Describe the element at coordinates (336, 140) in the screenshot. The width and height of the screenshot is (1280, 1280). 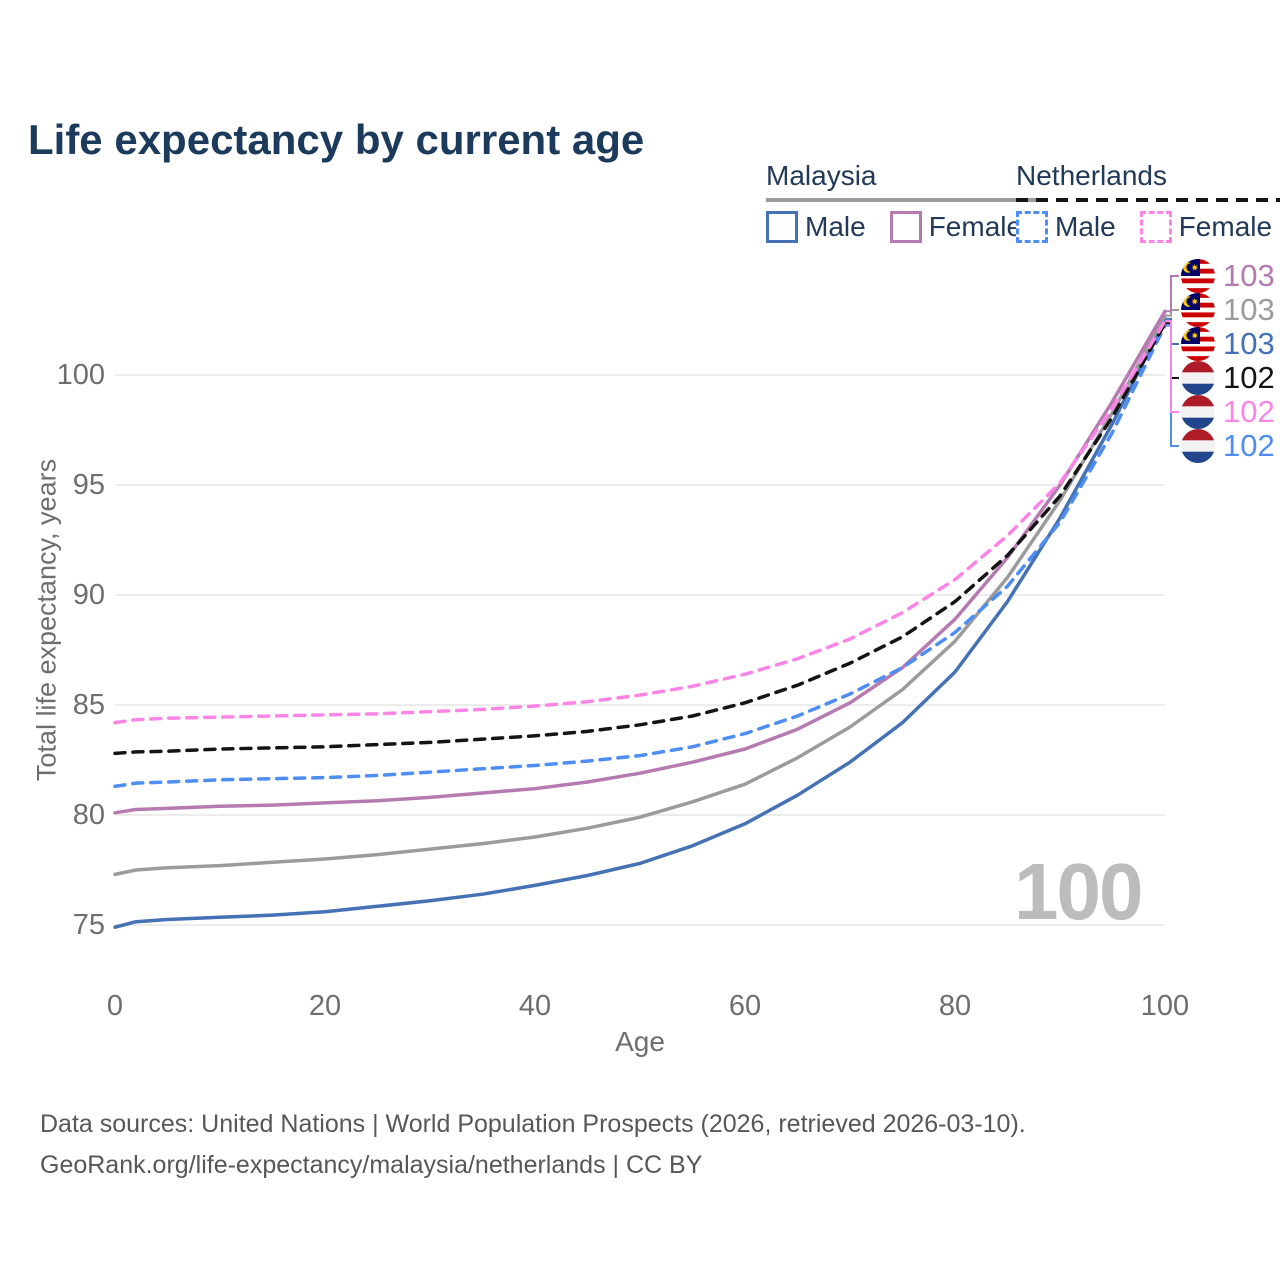
I see `page-title: Life expectancy by current age` at that location.